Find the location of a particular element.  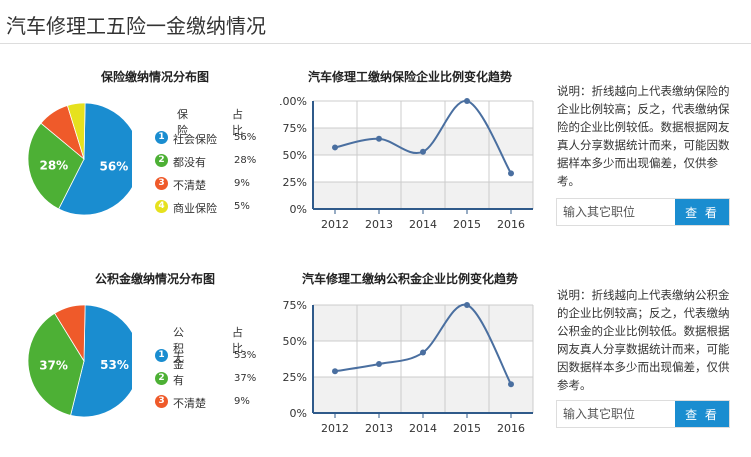

legend-item-percent: 56% is located at coordinates (245, 137).